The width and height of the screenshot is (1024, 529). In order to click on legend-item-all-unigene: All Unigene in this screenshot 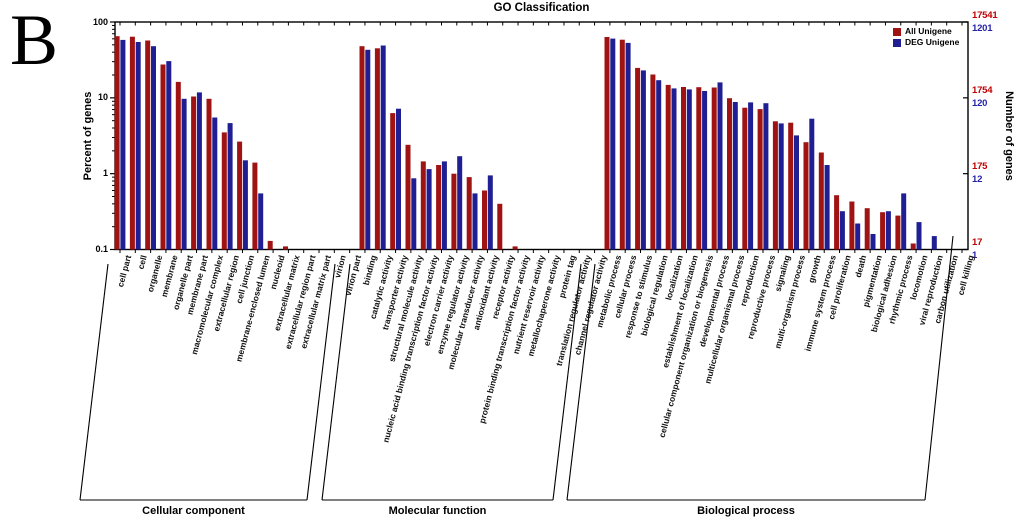, I will do `click(926, 31)`.